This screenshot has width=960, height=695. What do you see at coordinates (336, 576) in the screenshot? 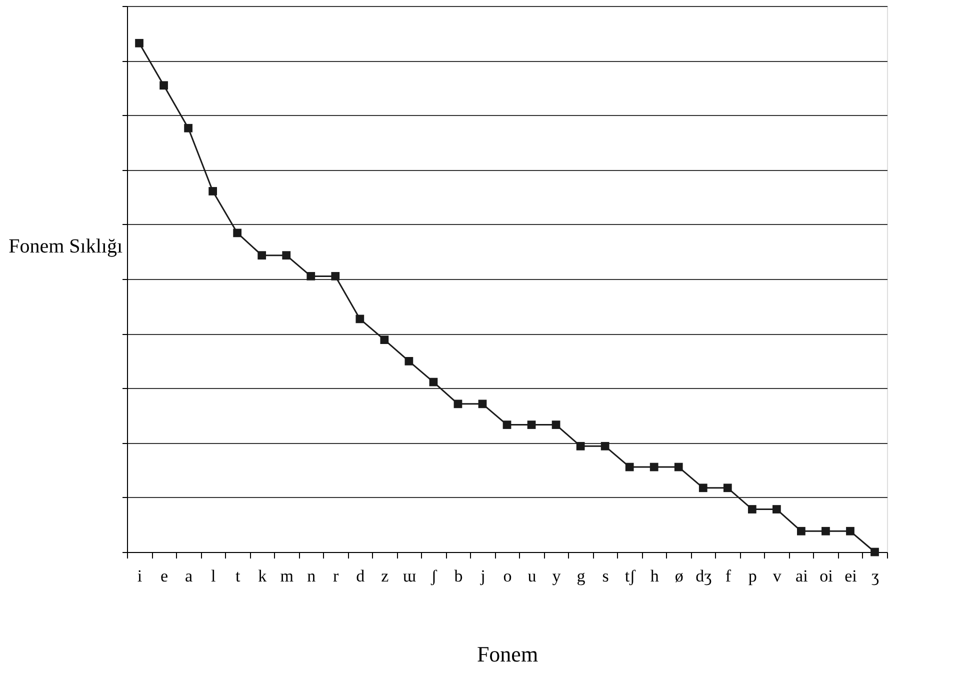
I see `x-tick-label: r` at bounding box center [336, 576].